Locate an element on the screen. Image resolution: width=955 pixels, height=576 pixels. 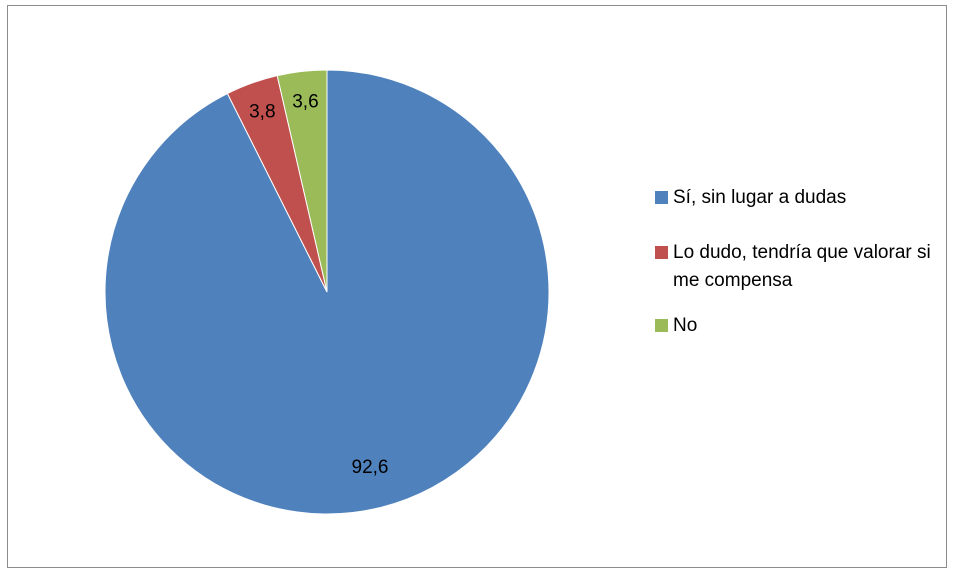
data-label-si: 92,6 is located at coordinates (370, 467).